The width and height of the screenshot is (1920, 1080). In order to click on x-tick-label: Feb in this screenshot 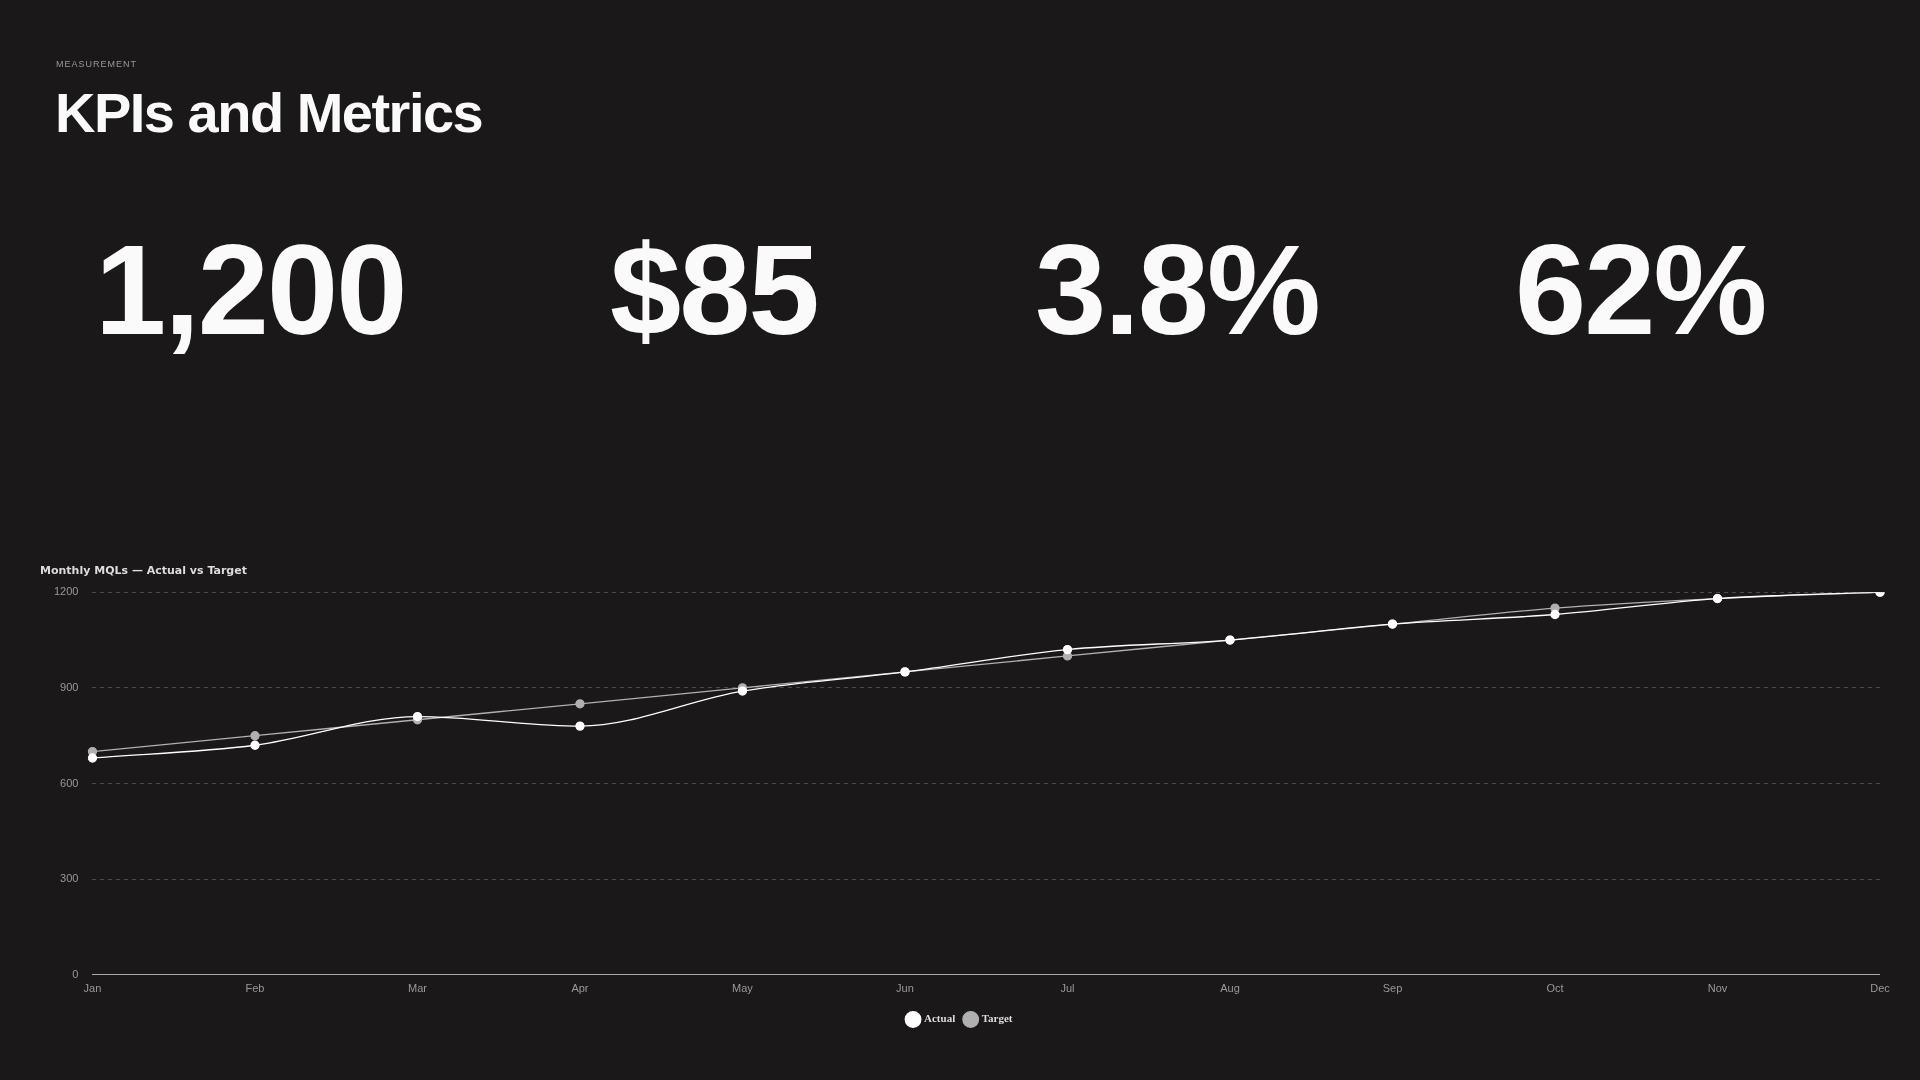, I will do `click(255, 988)`.